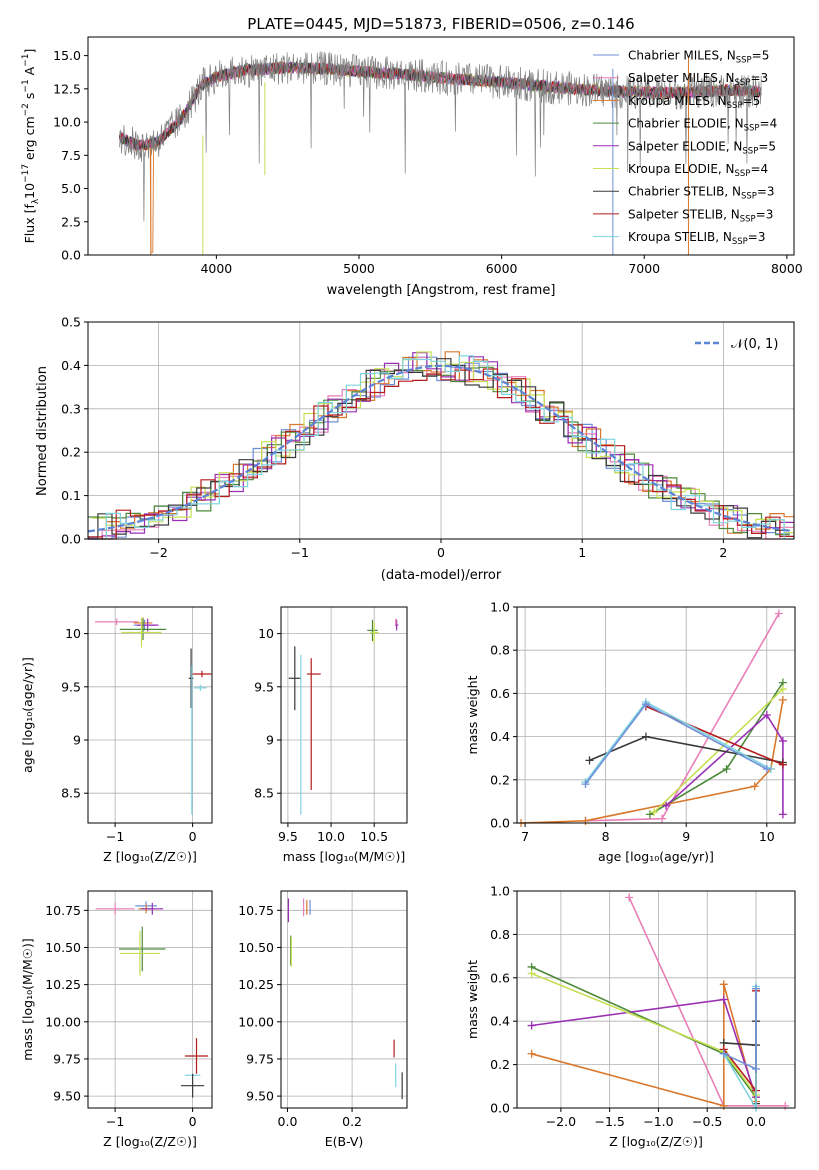  I want to click on y-tick-label: 10.00, so click(256, 1021).